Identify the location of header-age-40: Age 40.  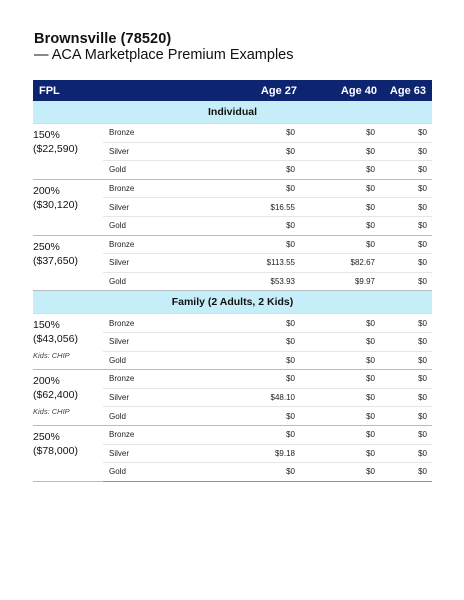
(343, 90).